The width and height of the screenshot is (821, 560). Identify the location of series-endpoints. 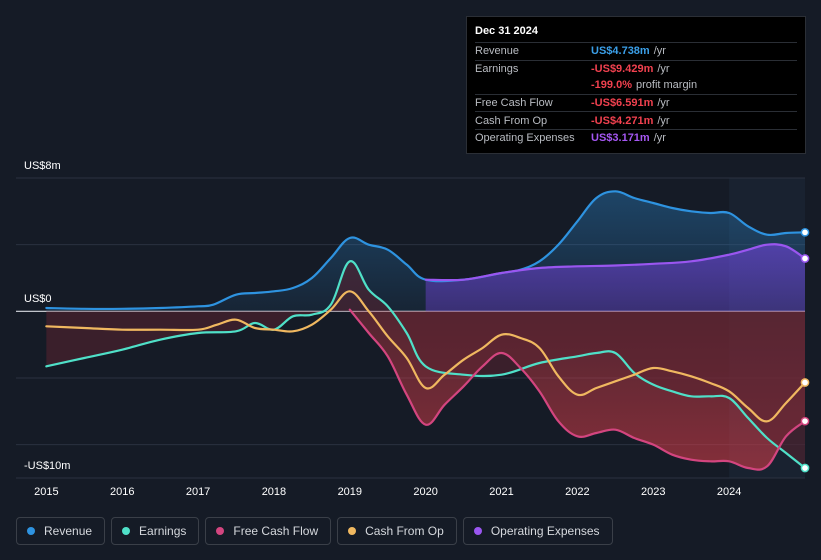
(805, 350).